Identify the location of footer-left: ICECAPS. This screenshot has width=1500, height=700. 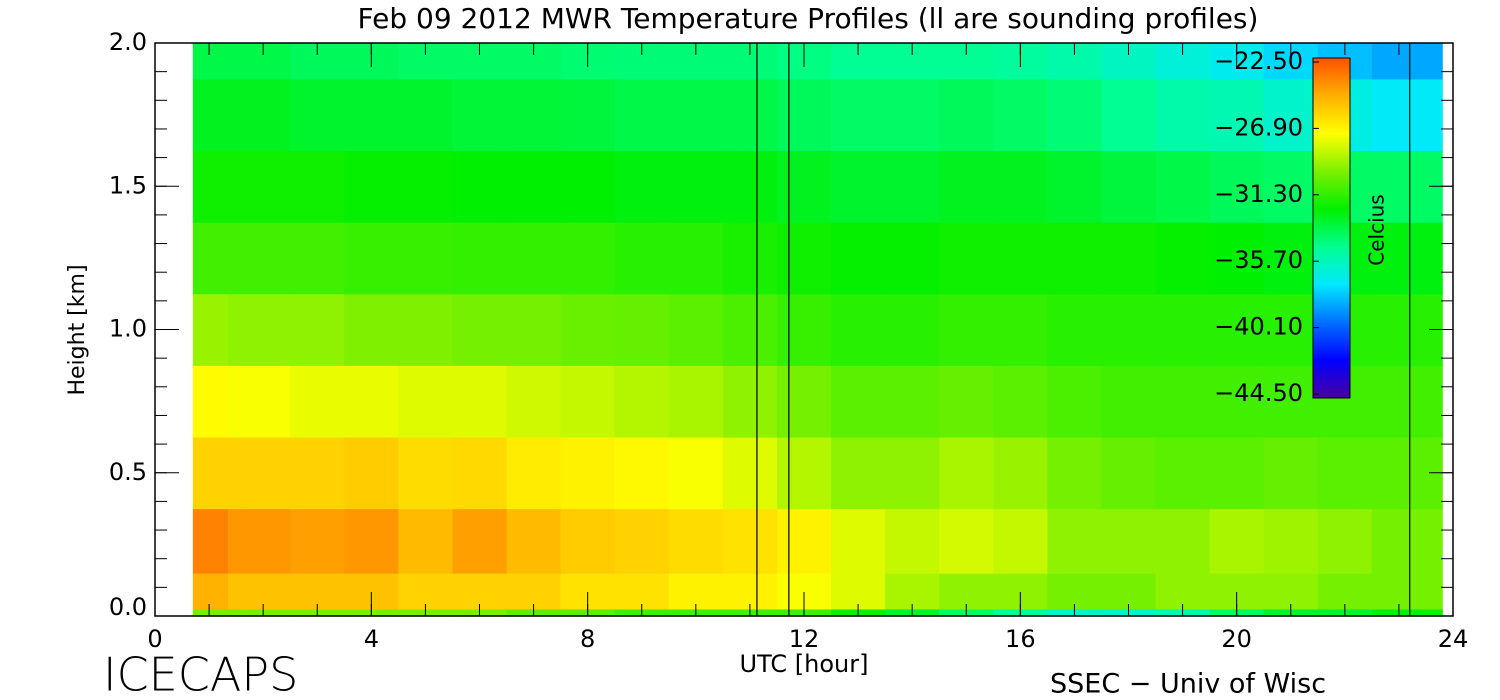
(200, 674).